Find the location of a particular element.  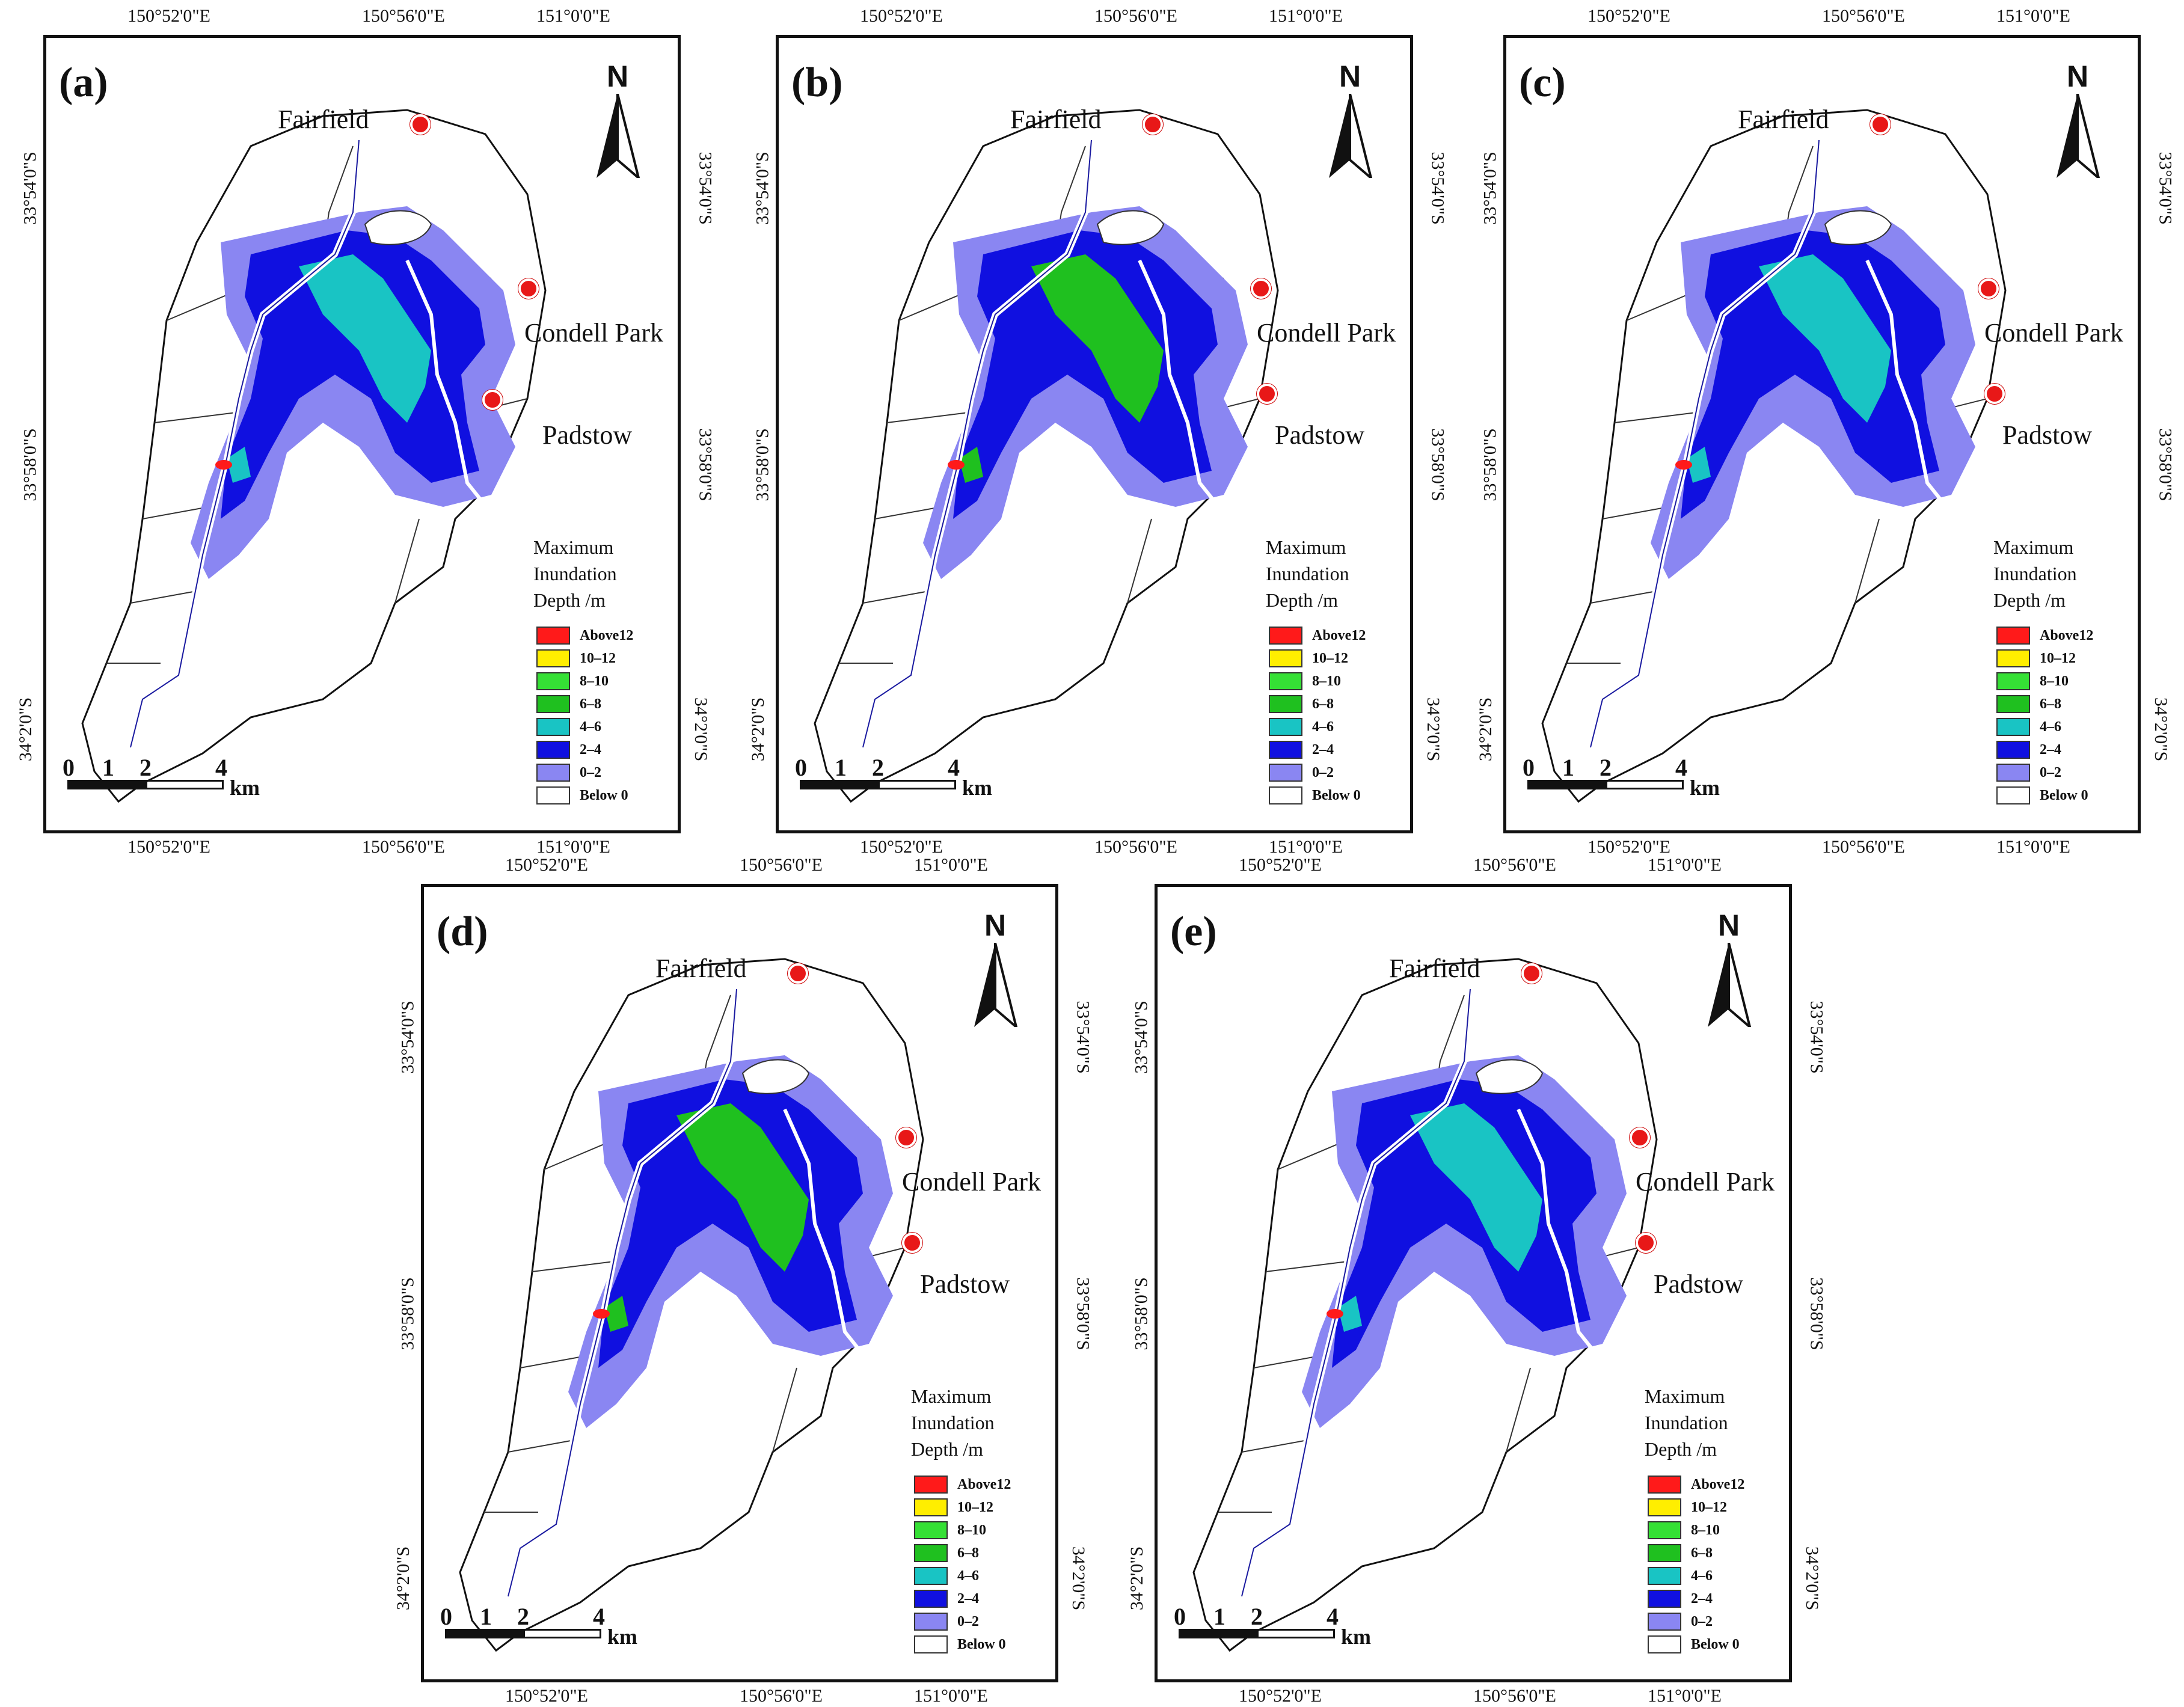

coord-label-bottom: 151°0'0"E is located at coordinates (1685, 1696).